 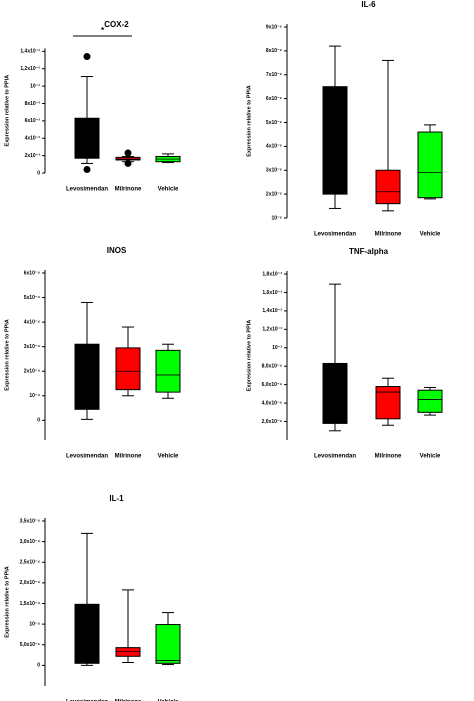 What do you see at coordinates (32, 273) in the screenshot?
I see `y-tick-label: 6x10⁻⁴` at bounding box center [32, 273].